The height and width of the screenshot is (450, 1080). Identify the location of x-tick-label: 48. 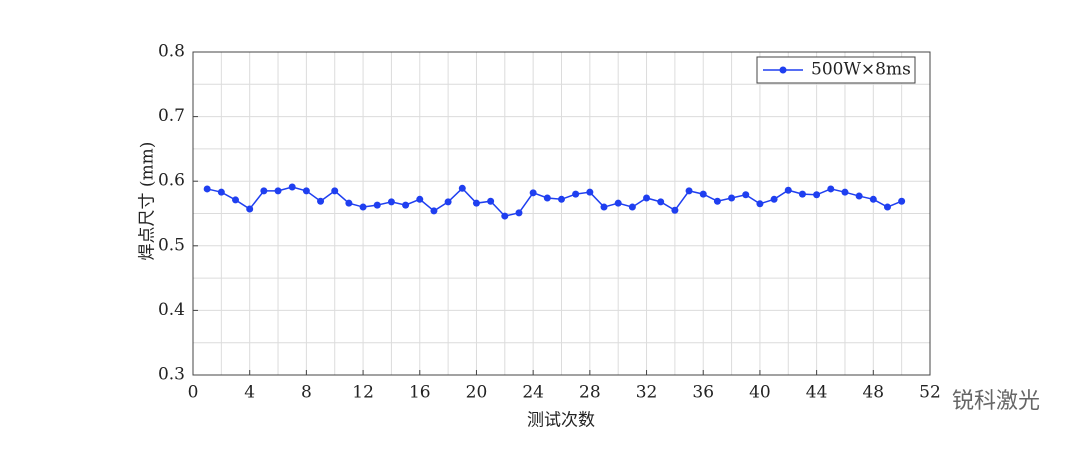
(873, 393).